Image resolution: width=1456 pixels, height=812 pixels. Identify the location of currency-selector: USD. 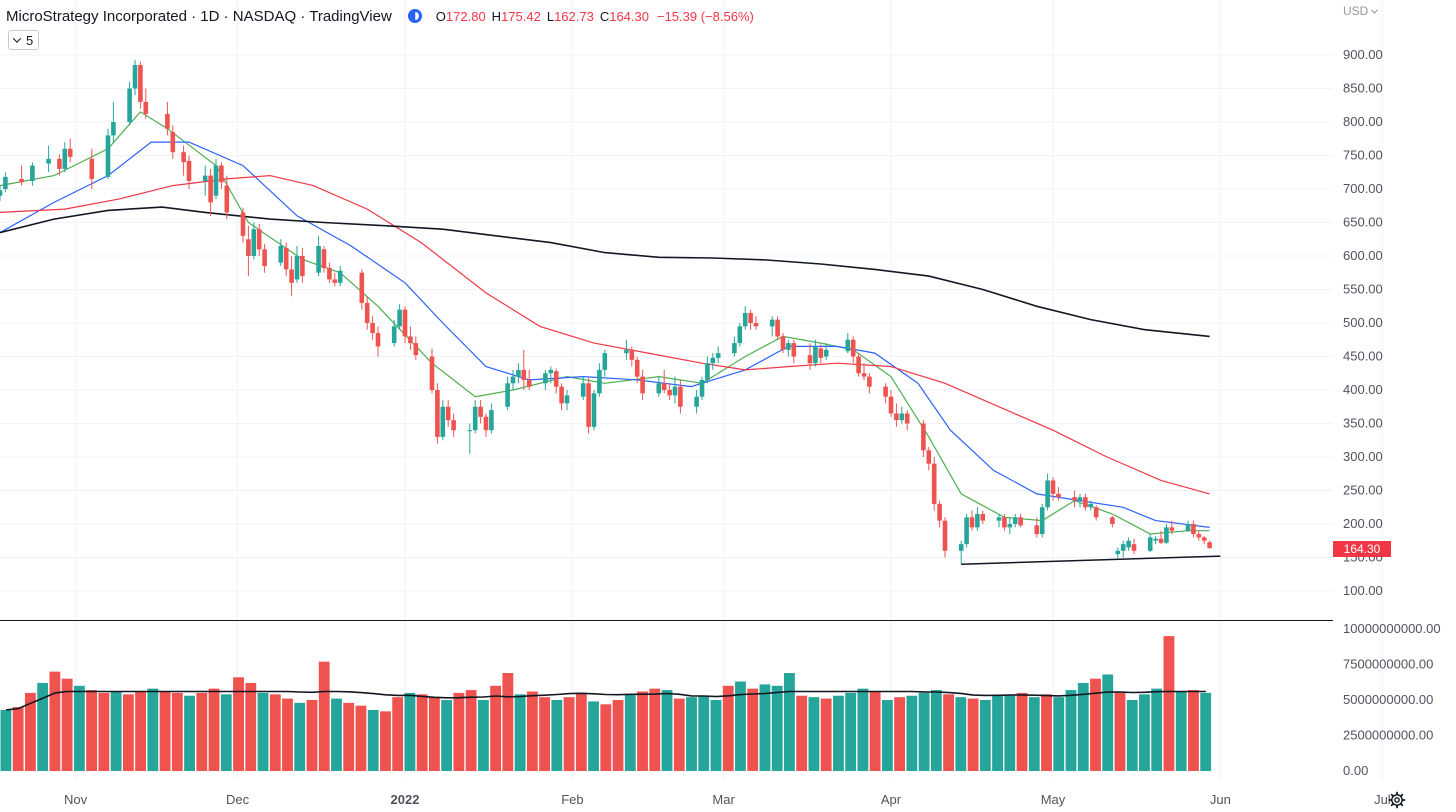
(1361, 11).